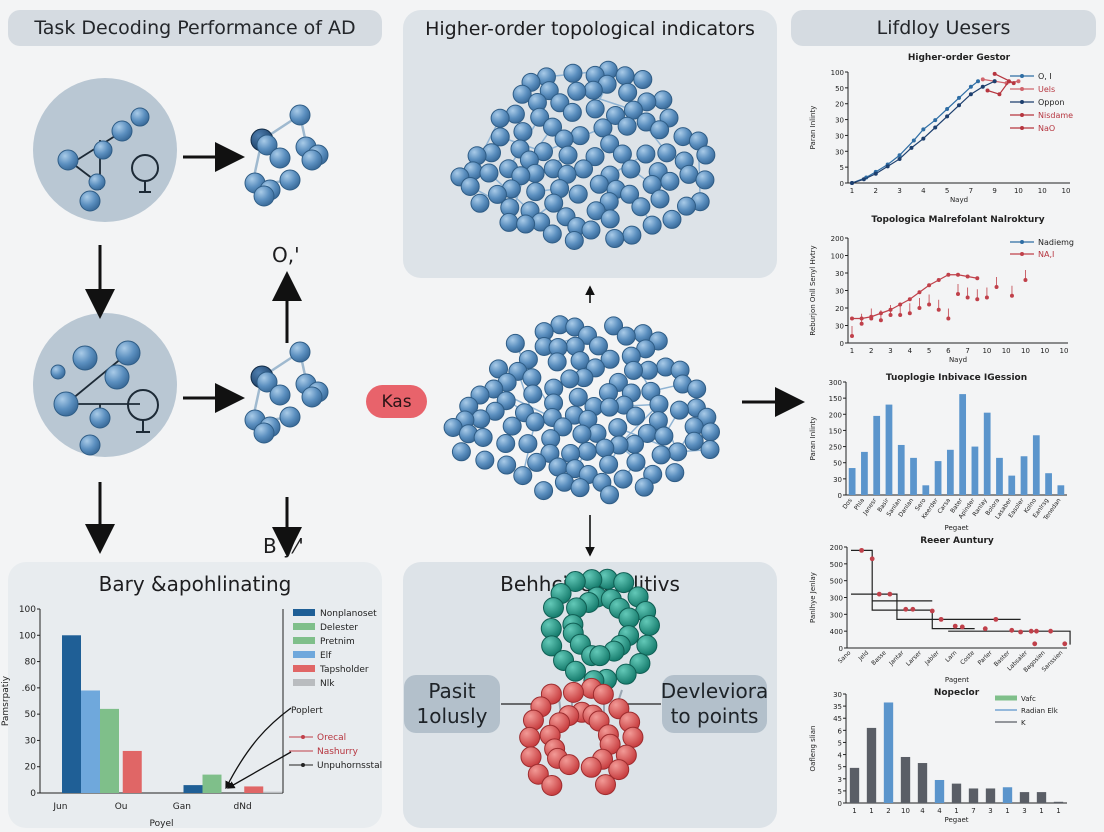 This screenshot has height=832, width=1104. I want to click on chart-title: Reeer Auntury, so click(957, 541).